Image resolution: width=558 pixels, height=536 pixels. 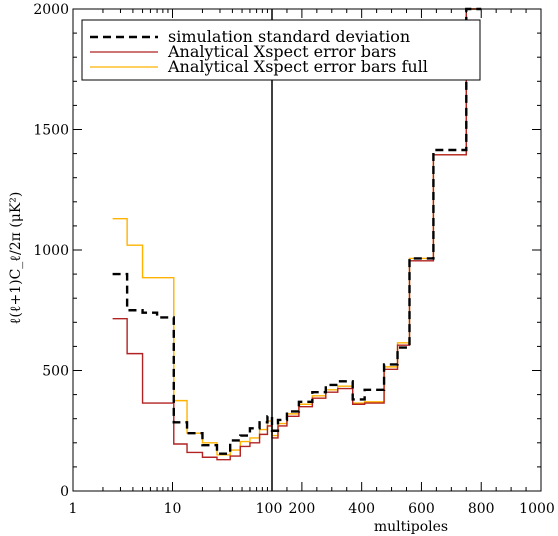 I want to click on legend-label-analytical-full: Analytical Xspect error bars full, so click(x=297, y=66).